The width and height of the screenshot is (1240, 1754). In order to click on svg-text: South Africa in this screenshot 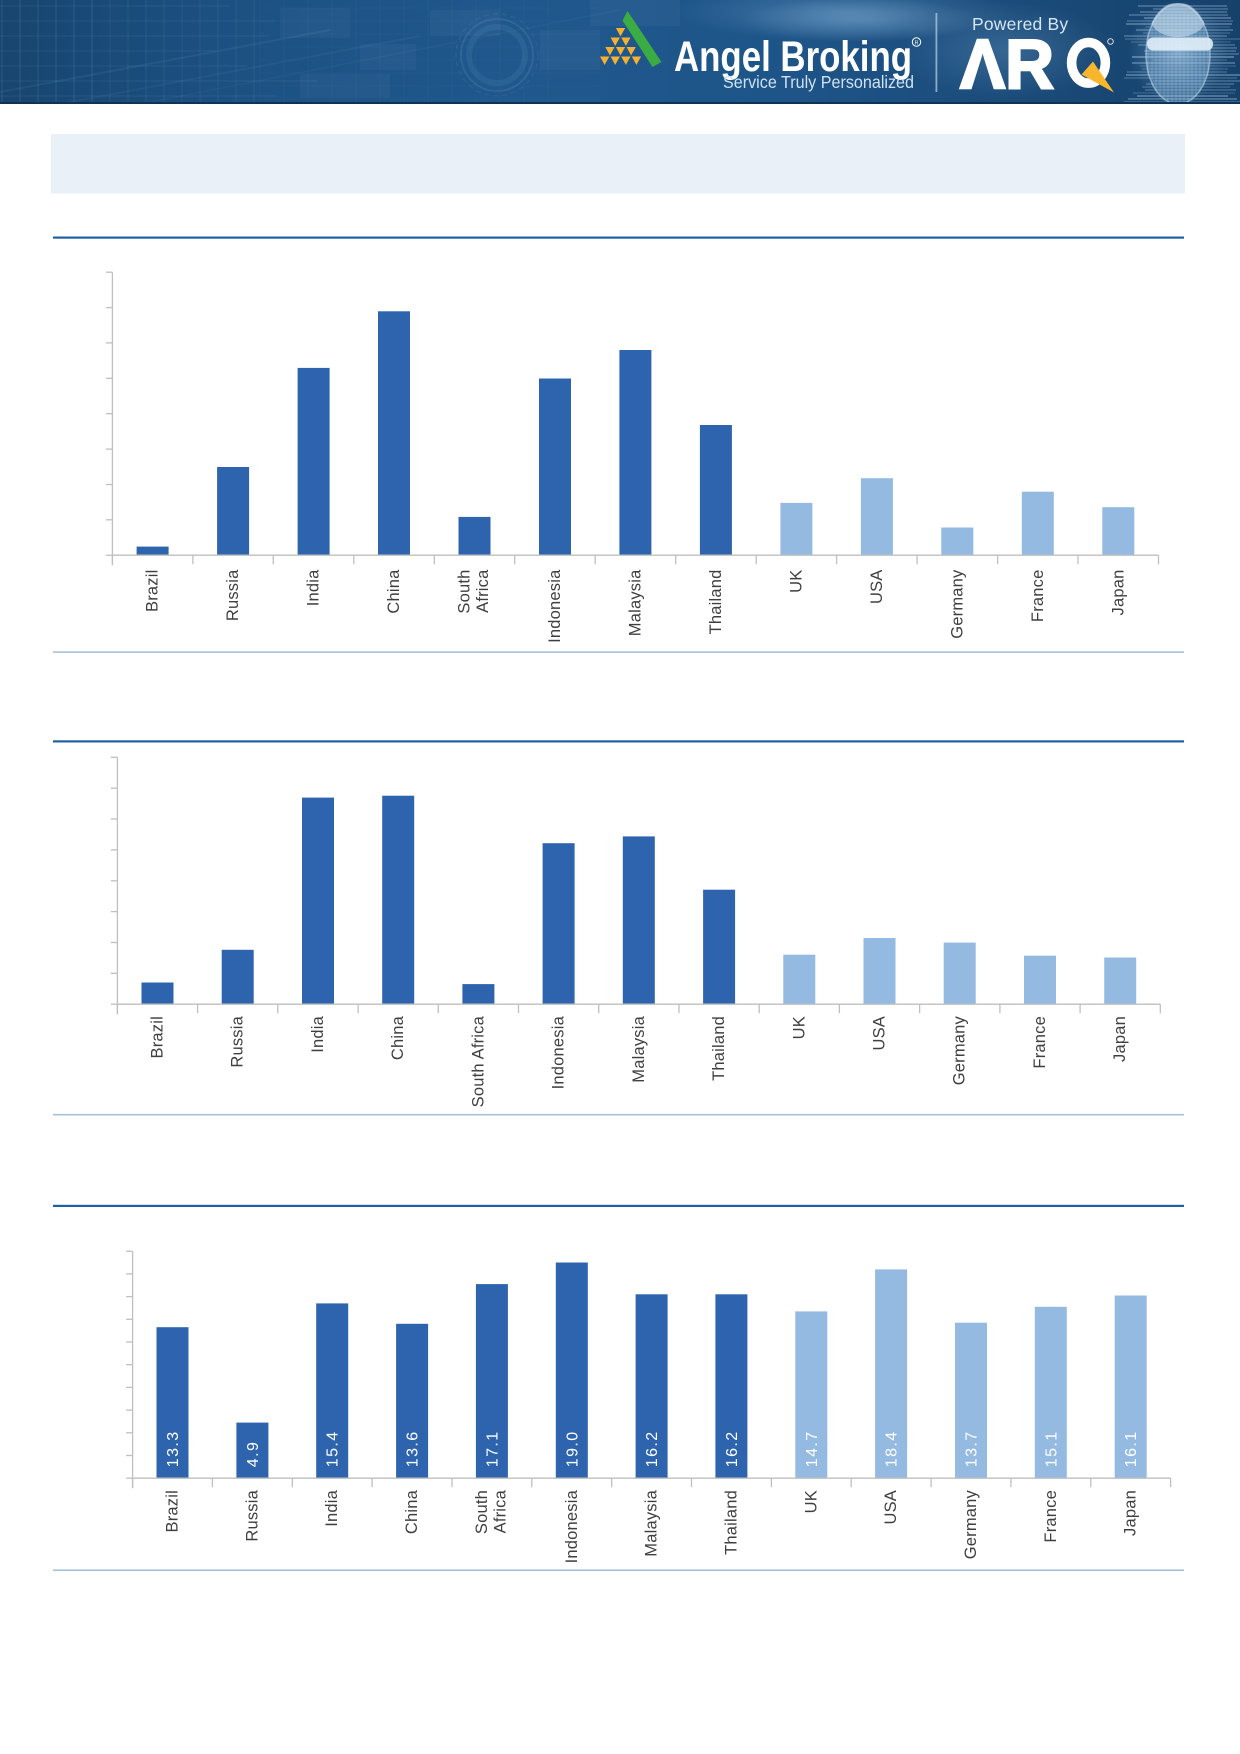, I will do `click(478, 1061)`.